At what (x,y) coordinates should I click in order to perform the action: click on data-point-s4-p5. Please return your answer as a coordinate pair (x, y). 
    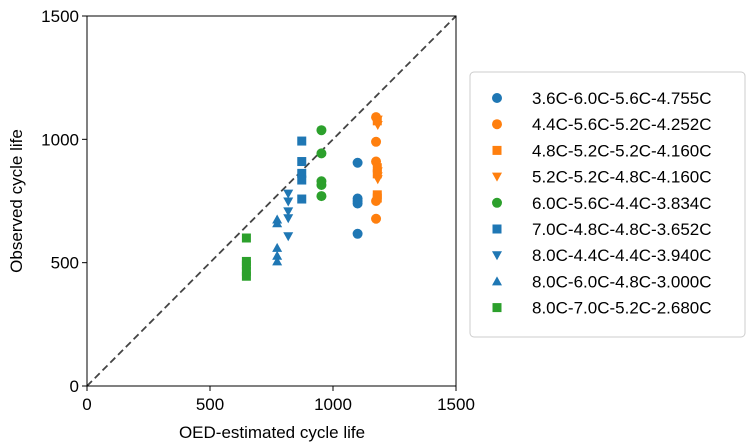
    Looking at the image, I should click on (377, 180).